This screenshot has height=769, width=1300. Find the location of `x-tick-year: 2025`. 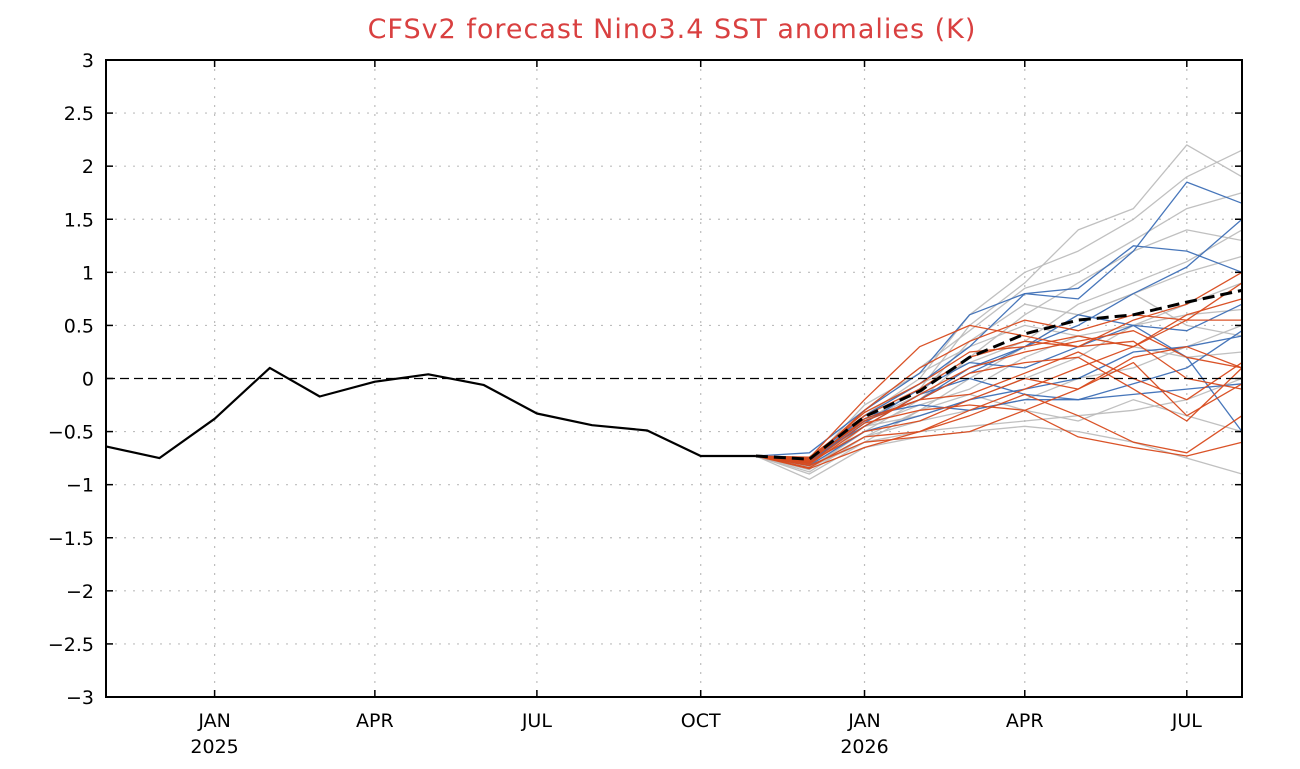

x-tick-year: 2025 is located at coordinates (214, 747).